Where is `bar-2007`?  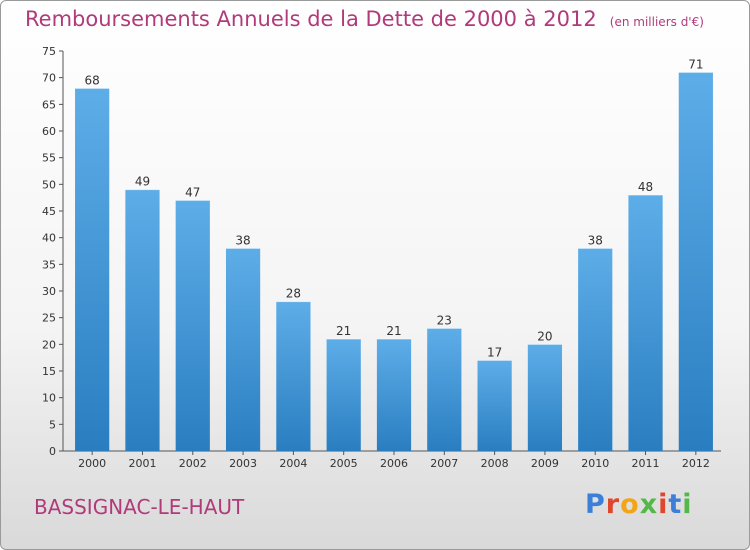
bar-2007 is located at coordinates (444, 389).